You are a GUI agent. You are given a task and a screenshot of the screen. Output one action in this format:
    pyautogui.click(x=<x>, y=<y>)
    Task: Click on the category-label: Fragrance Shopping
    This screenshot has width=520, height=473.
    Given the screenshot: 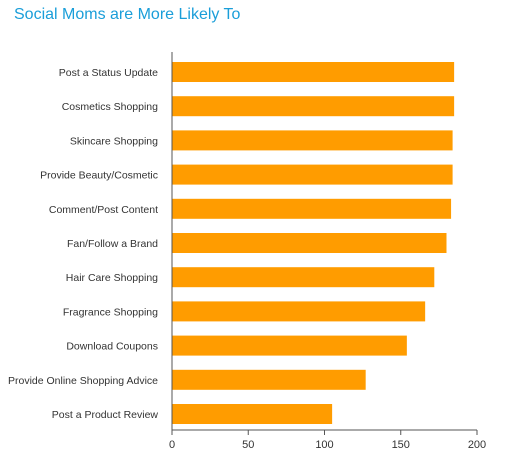 What is the action you would take?
    pyautogui.click(x=110, y=312)
    